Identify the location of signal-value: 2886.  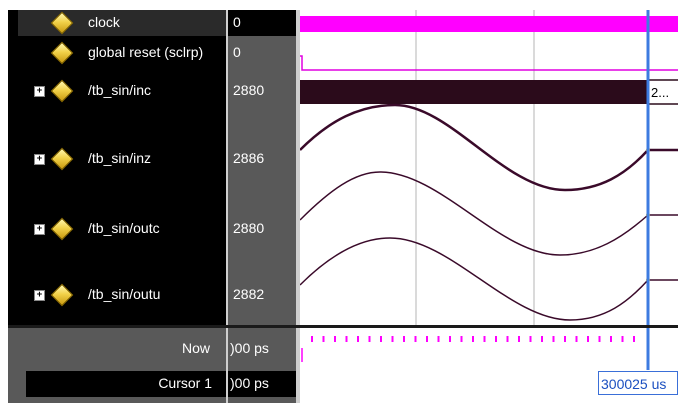
(249, 158).